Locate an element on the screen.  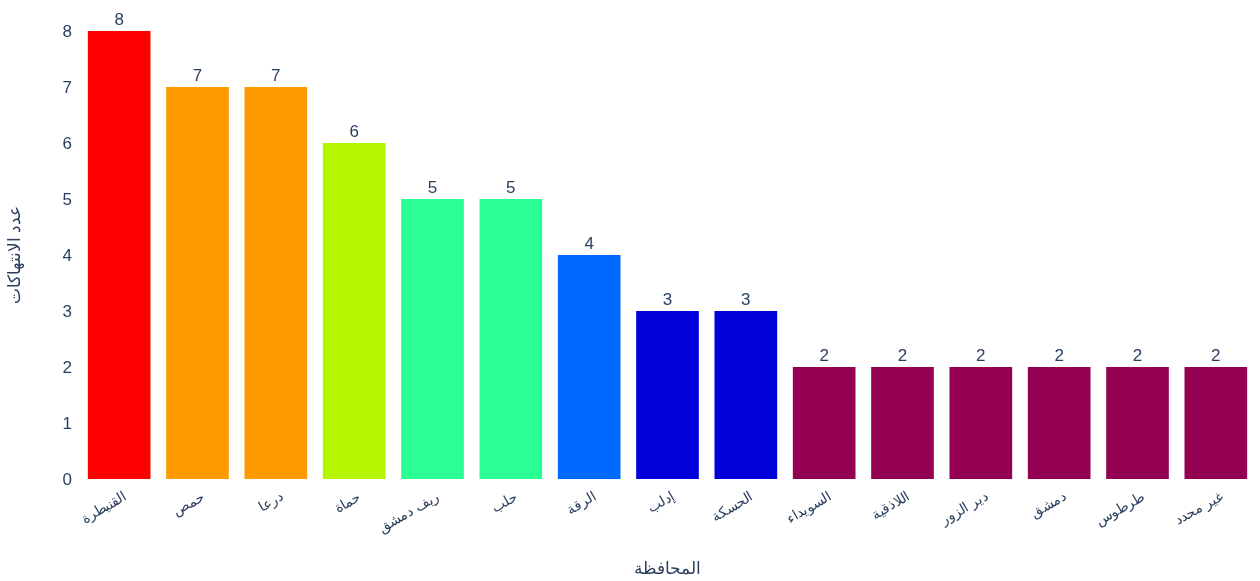
y-tick-label: 6 is located at coordinates (67, 143).